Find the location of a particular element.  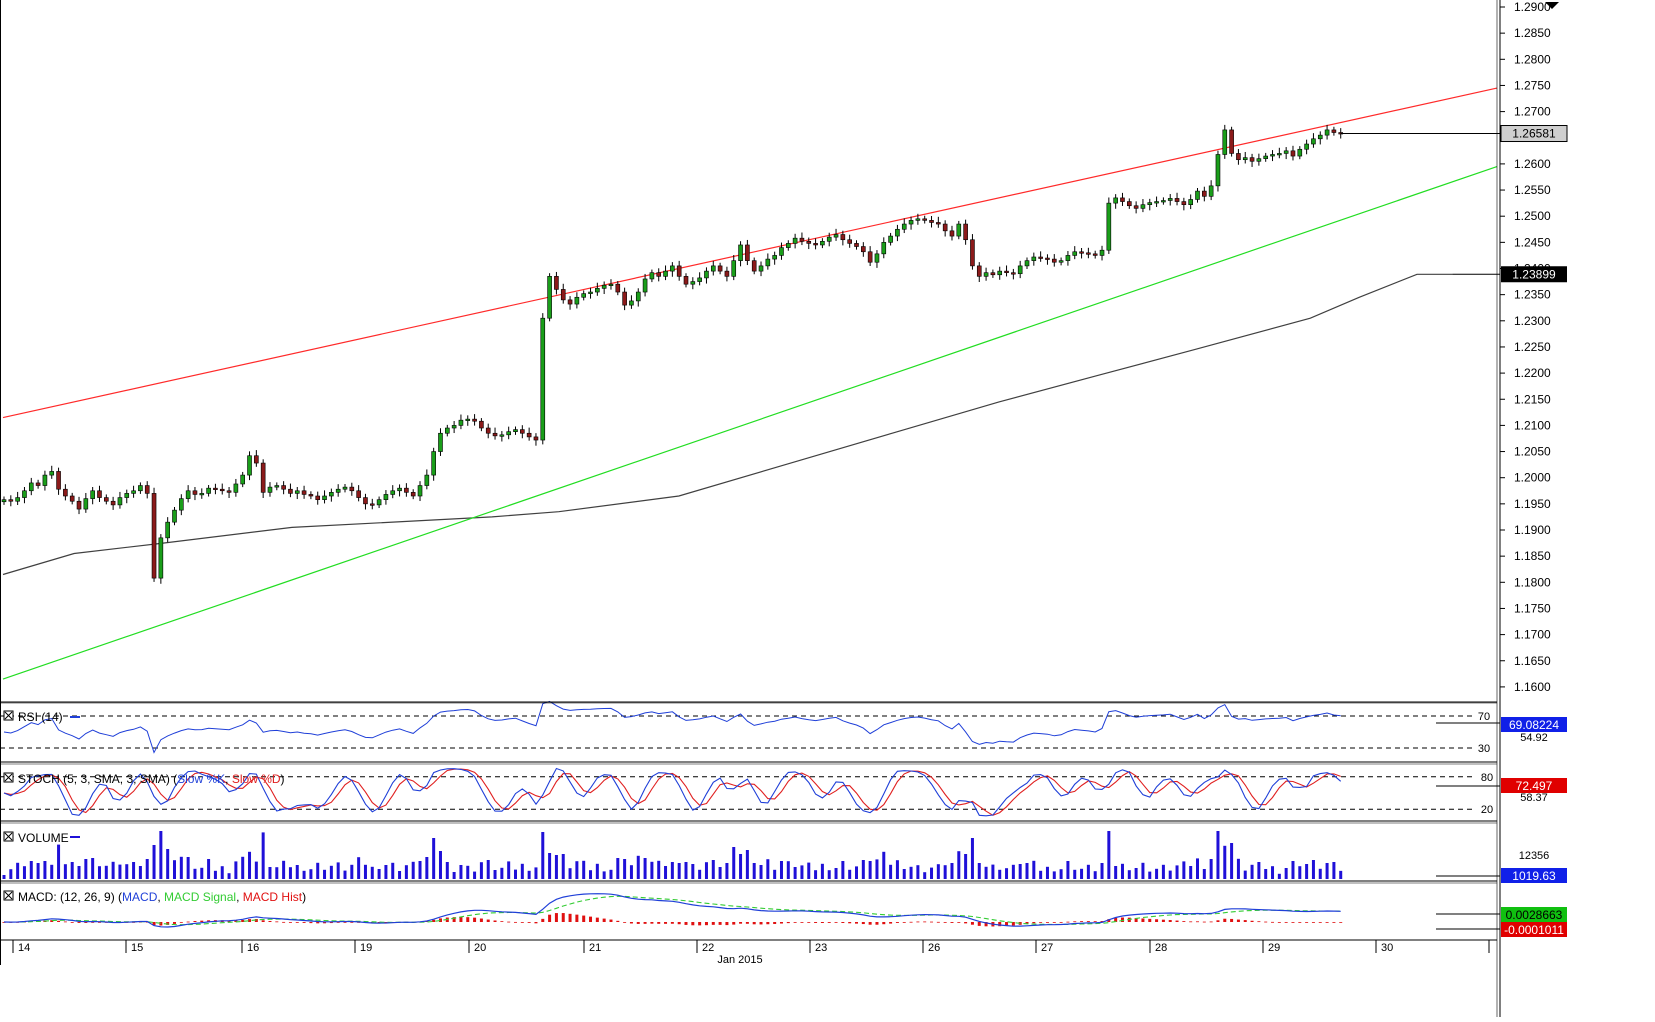

stoch-level-label: 20 is located at coordinates (1487, 810).